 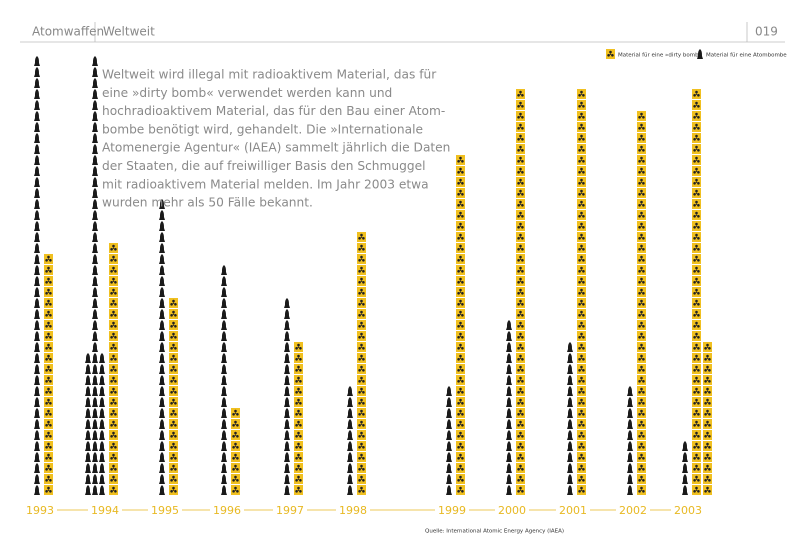 I want to click on year-label: 1998, so click(x=353, y=510).